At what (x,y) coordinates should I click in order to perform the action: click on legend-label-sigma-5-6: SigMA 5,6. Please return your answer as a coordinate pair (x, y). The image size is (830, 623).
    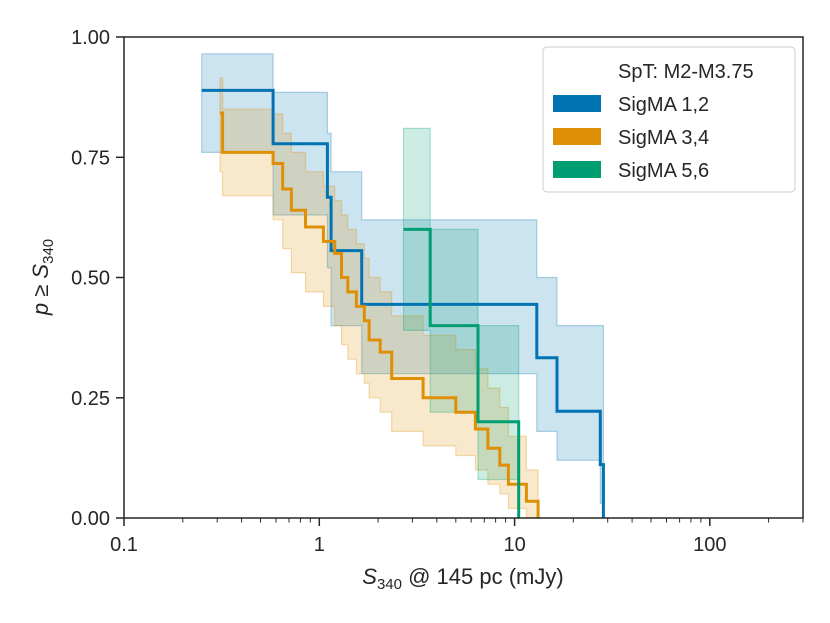
    Looking at the image, I should click on (663, 171).